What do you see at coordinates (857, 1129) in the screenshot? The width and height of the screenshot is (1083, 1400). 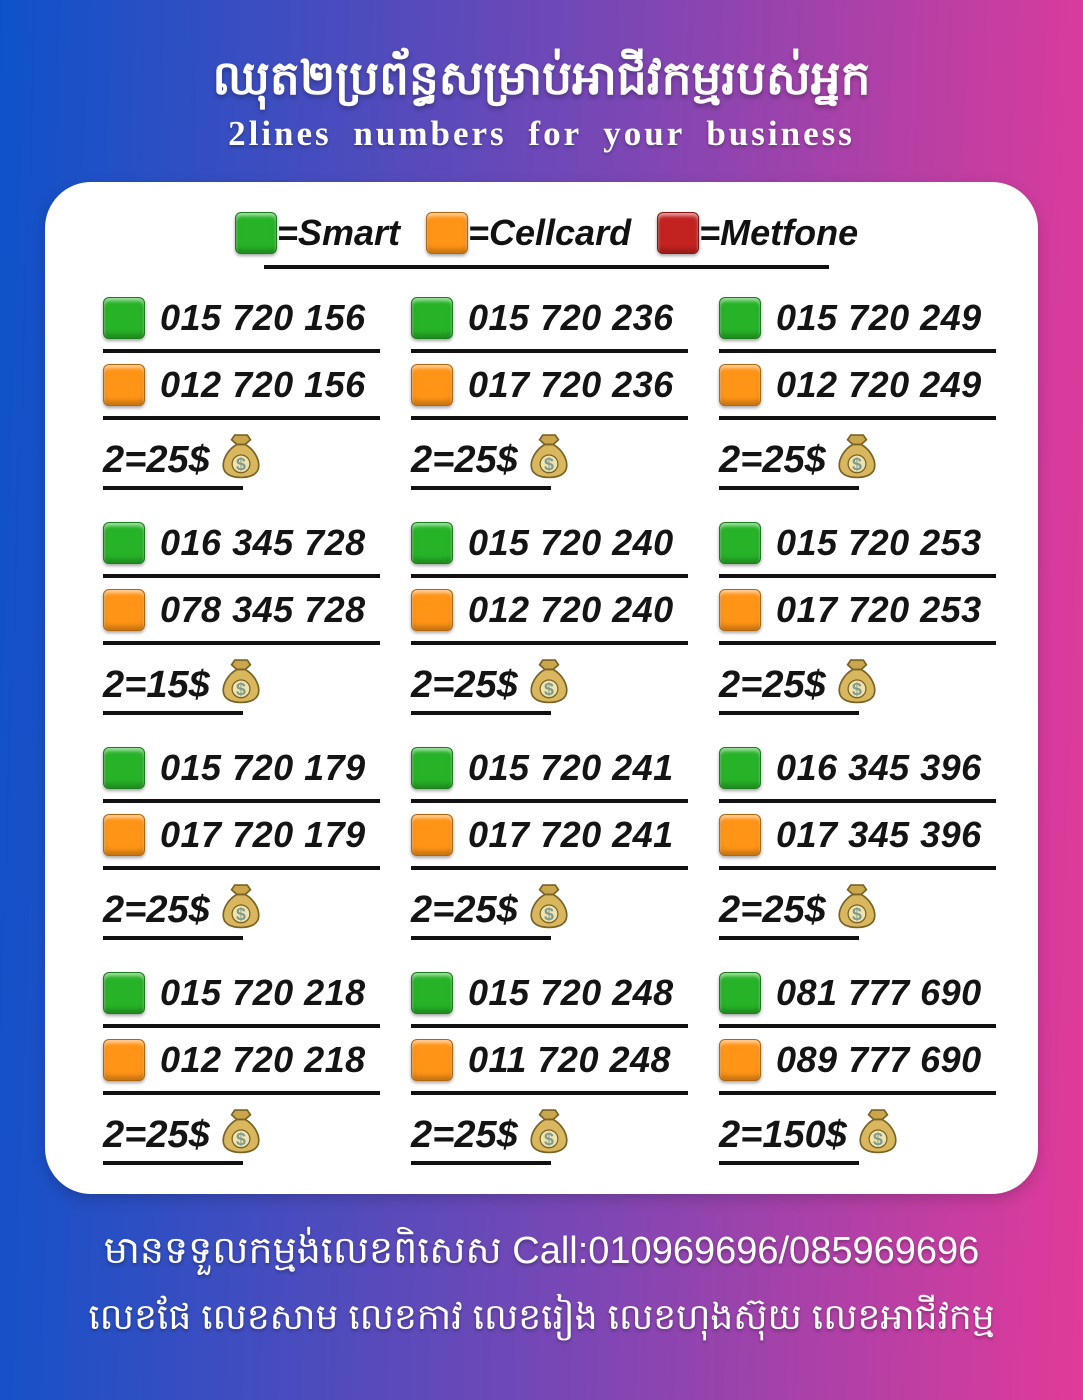 I see `price-line: 2=150$ $` at bounding box center [857, 1129].